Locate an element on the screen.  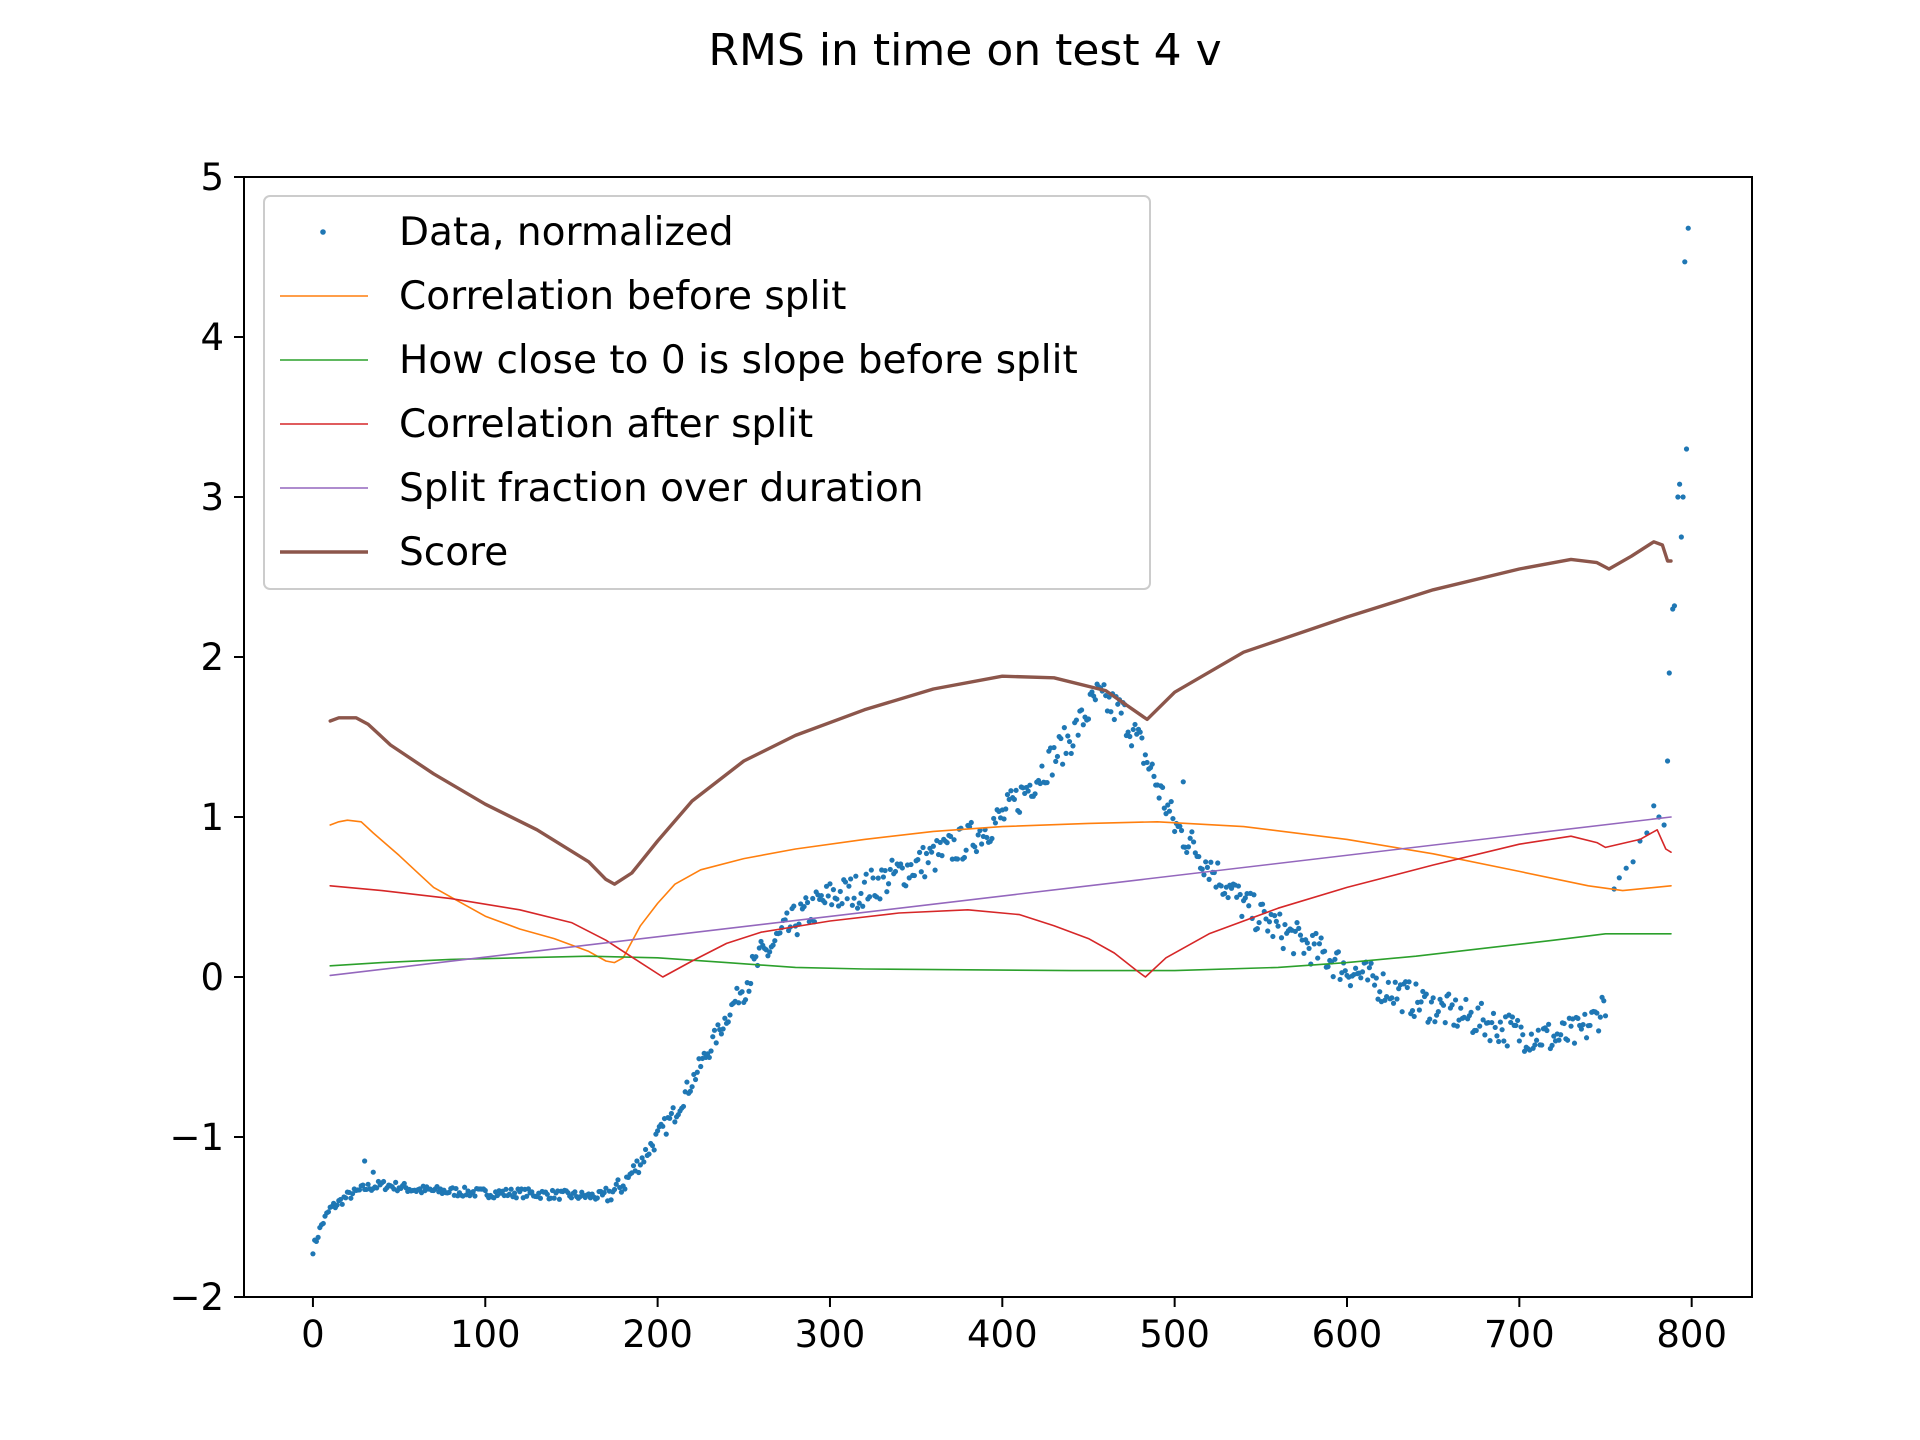
x-tick-label: 700 is located at coordinates (1519, 1334).